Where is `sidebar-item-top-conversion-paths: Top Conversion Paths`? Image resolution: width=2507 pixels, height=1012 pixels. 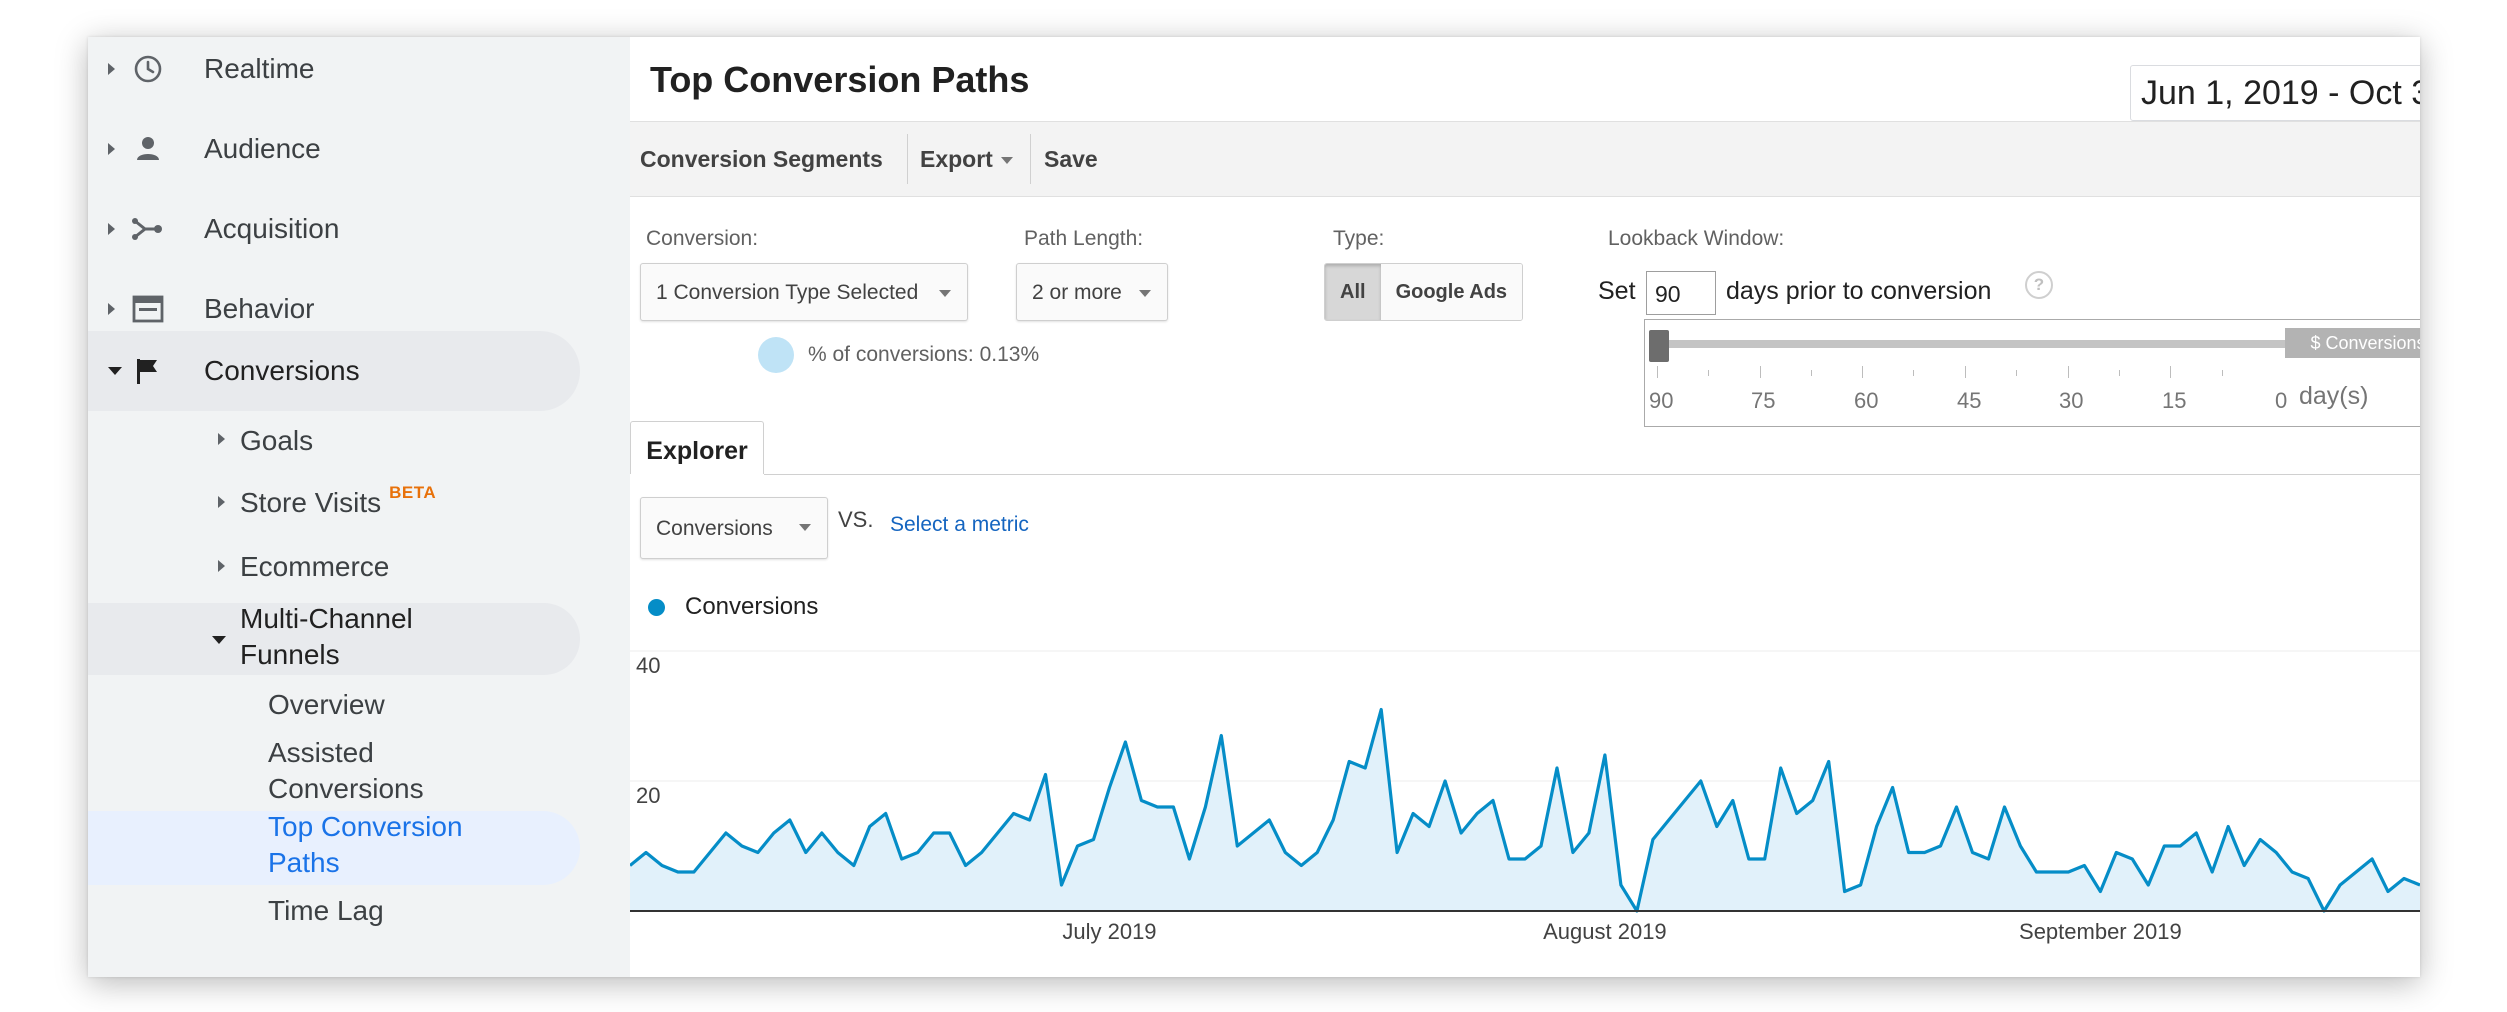
sidebar-item-top-conversion-paths: Top Conversion Paths is located at coordinates (334, 848).